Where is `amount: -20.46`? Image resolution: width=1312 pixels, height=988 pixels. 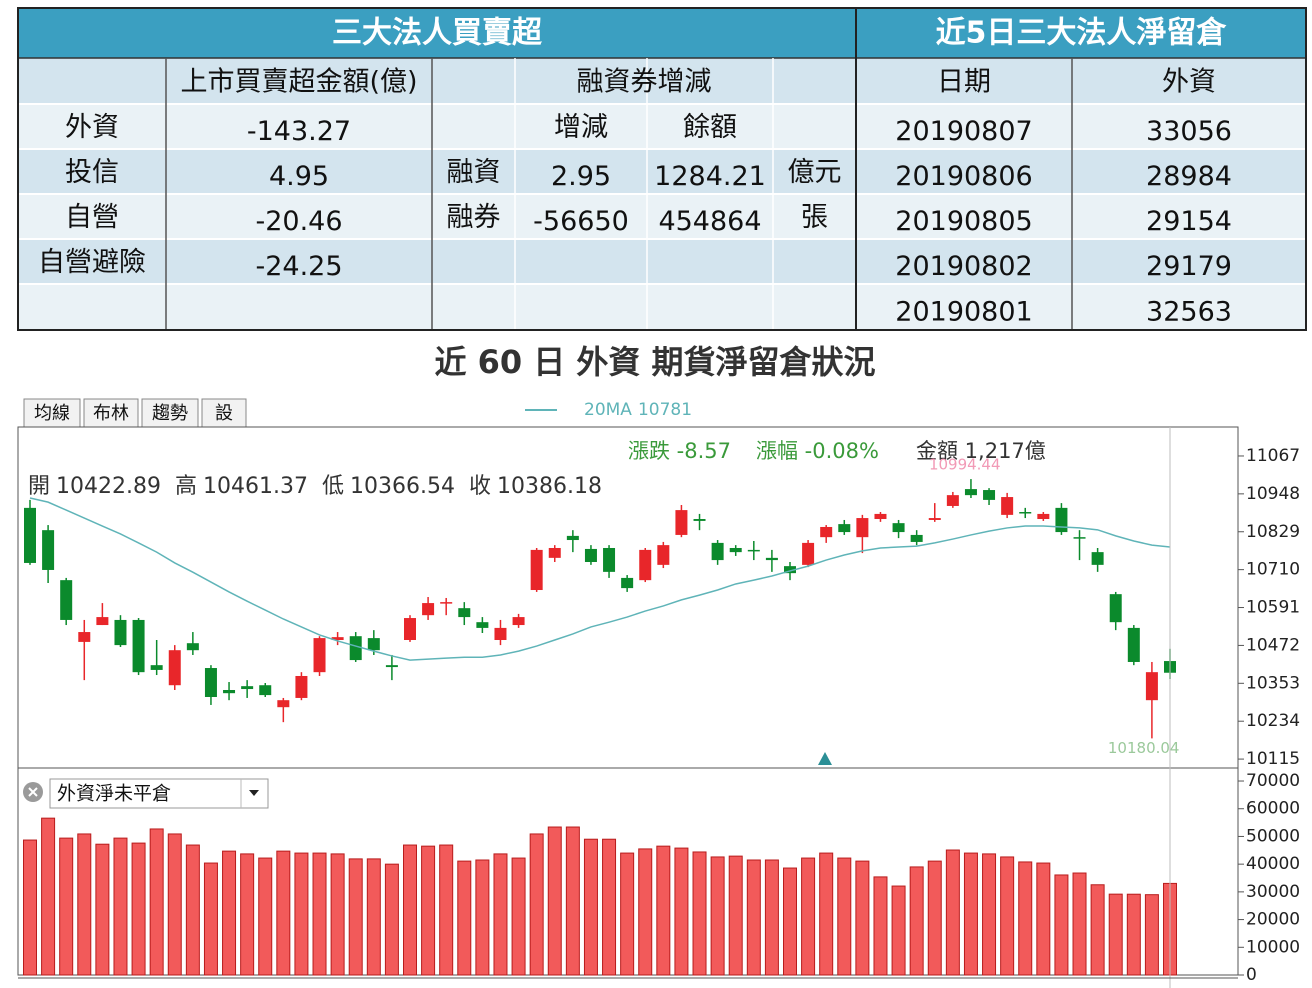 amount: -20.46 is located at coordinates (298, 221).